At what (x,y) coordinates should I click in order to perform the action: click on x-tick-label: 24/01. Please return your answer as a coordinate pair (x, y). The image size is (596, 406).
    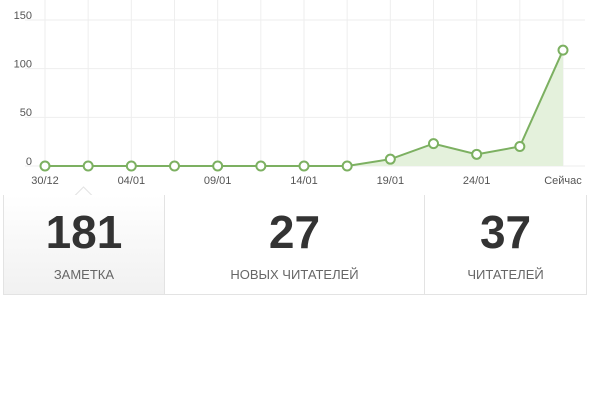
    Looking at the image, I should click on (477, 181).